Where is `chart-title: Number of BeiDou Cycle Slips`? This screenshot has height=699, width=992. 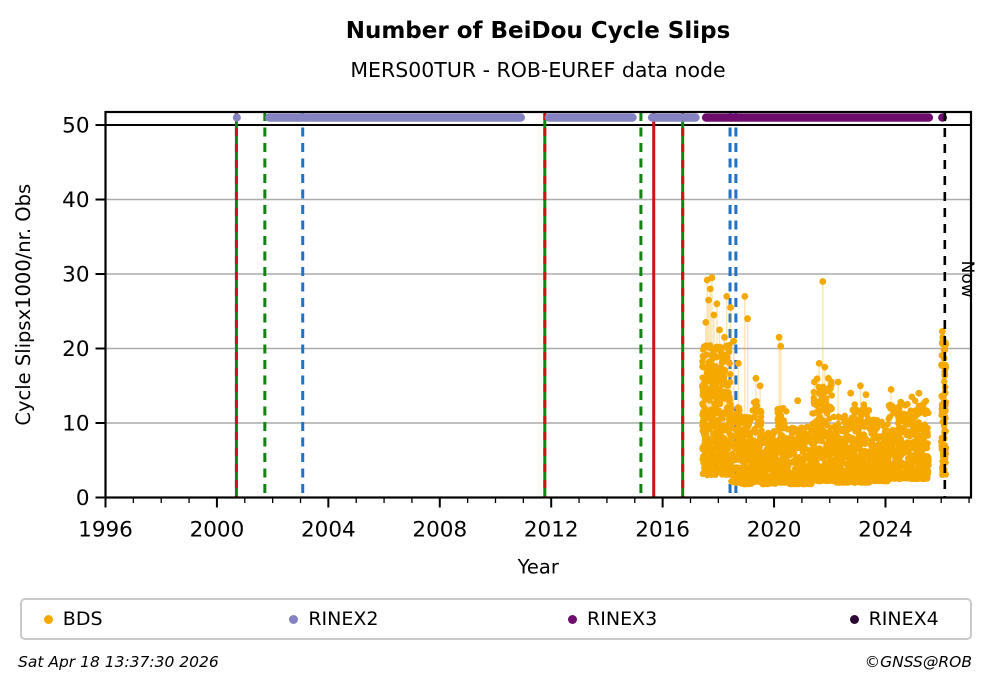 chart-title: Number of BeiDou Cycle Slips is located at coordinates (538, 31).